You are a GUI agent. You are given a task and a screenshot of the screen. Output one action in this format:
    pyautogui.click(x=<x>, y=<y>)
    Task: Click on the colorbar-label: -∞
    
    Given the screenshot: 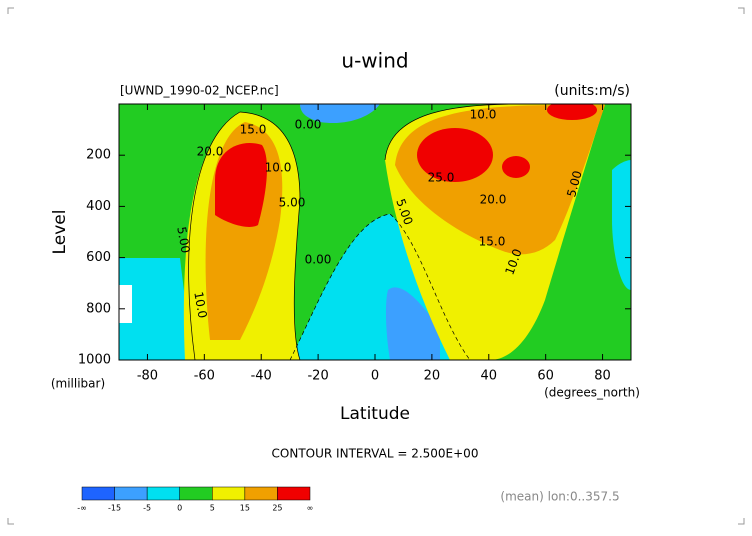 What is the action you would take?
    pyautogui.click(x=82, y=508)
    